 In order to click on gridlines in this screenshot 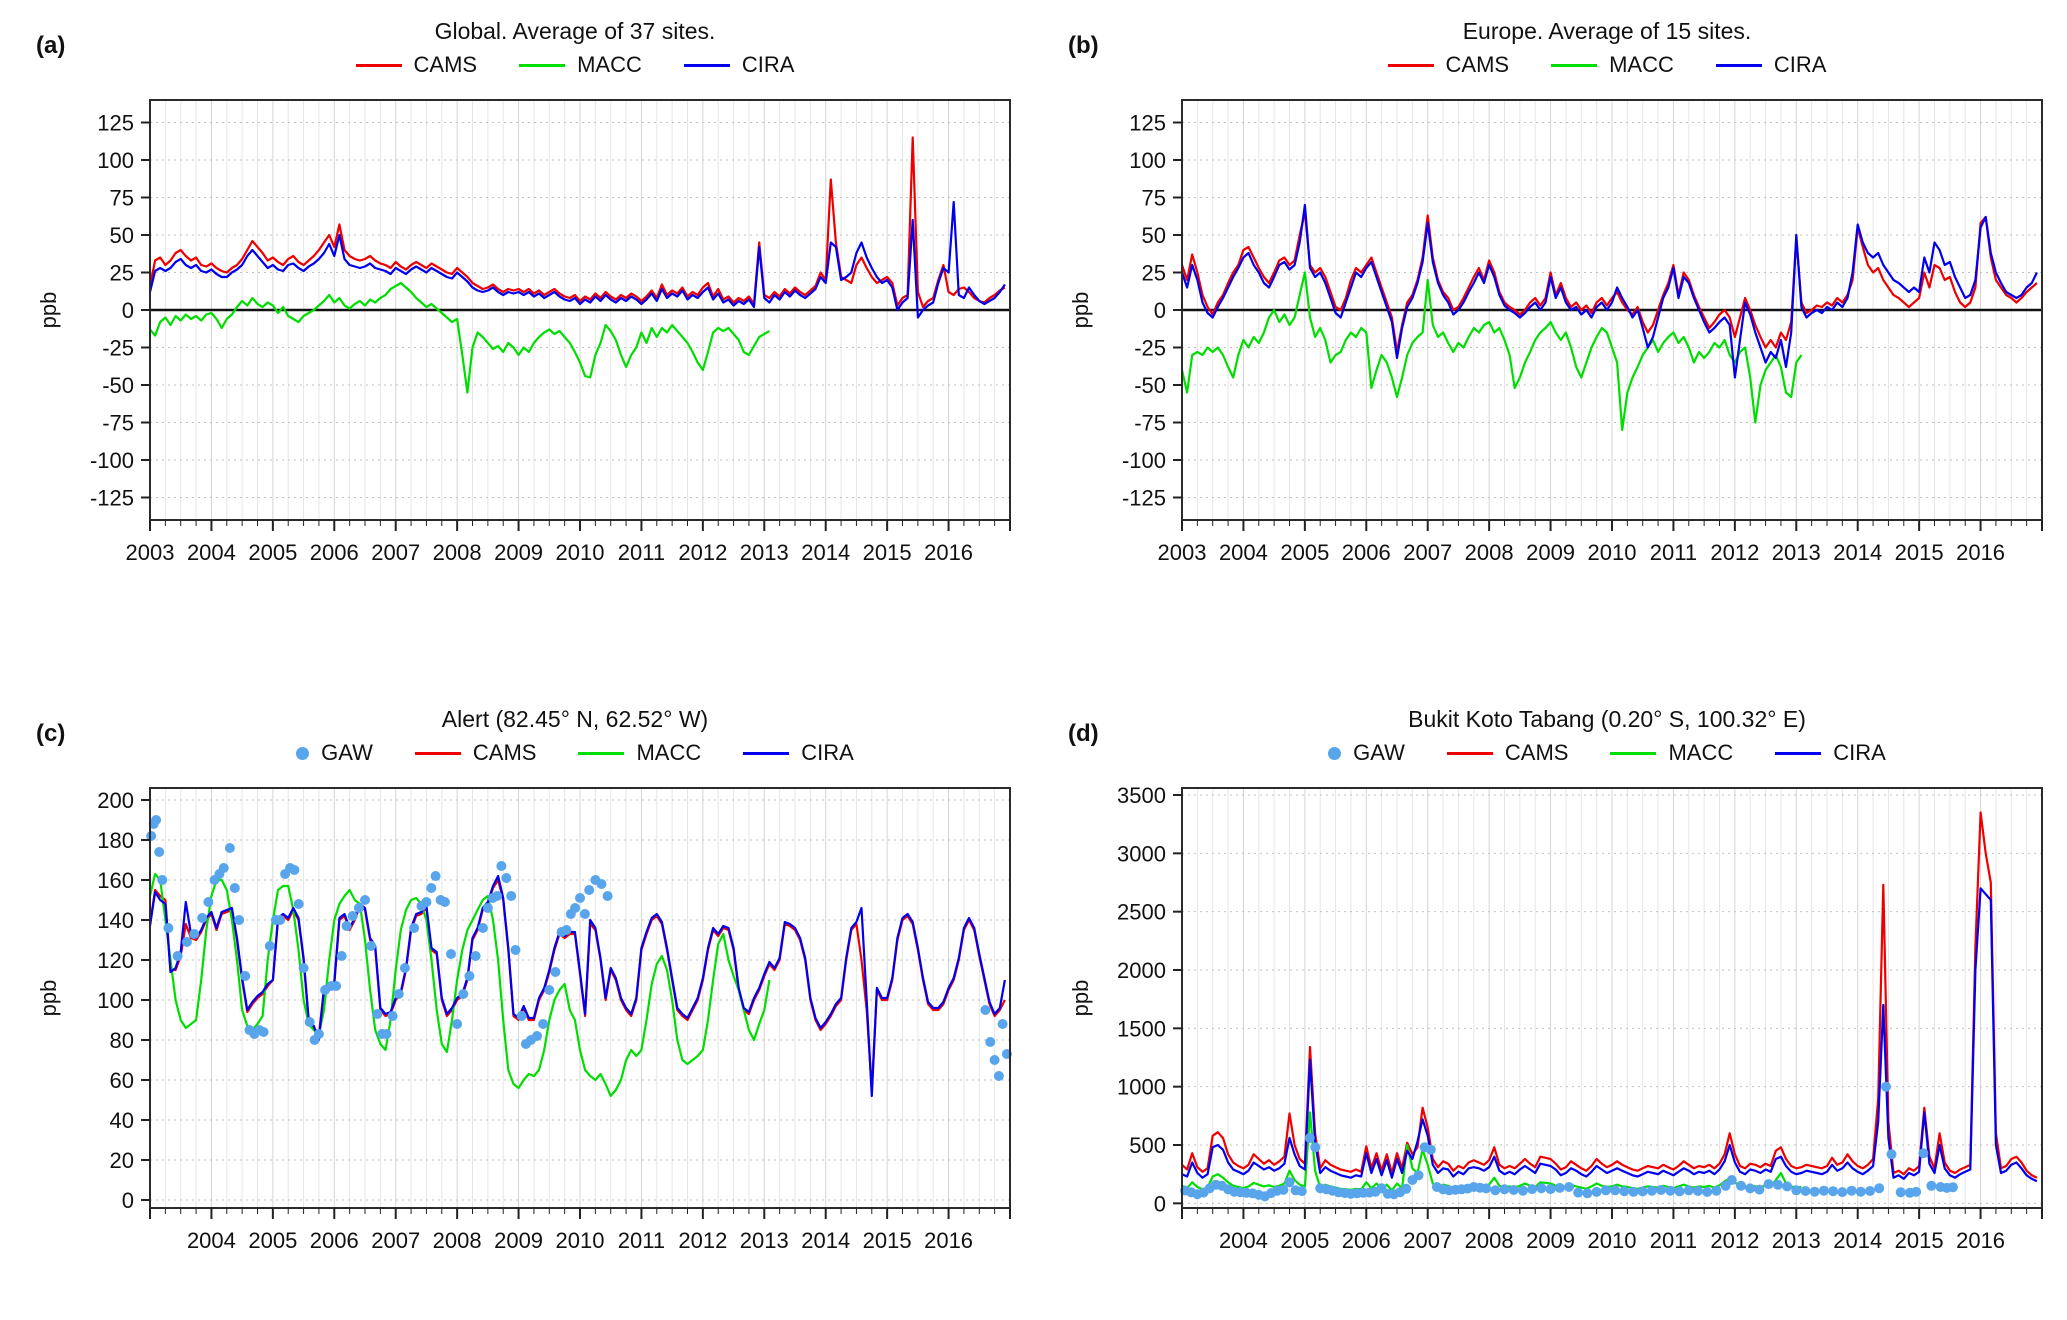, I will do `click(580, 998)`.